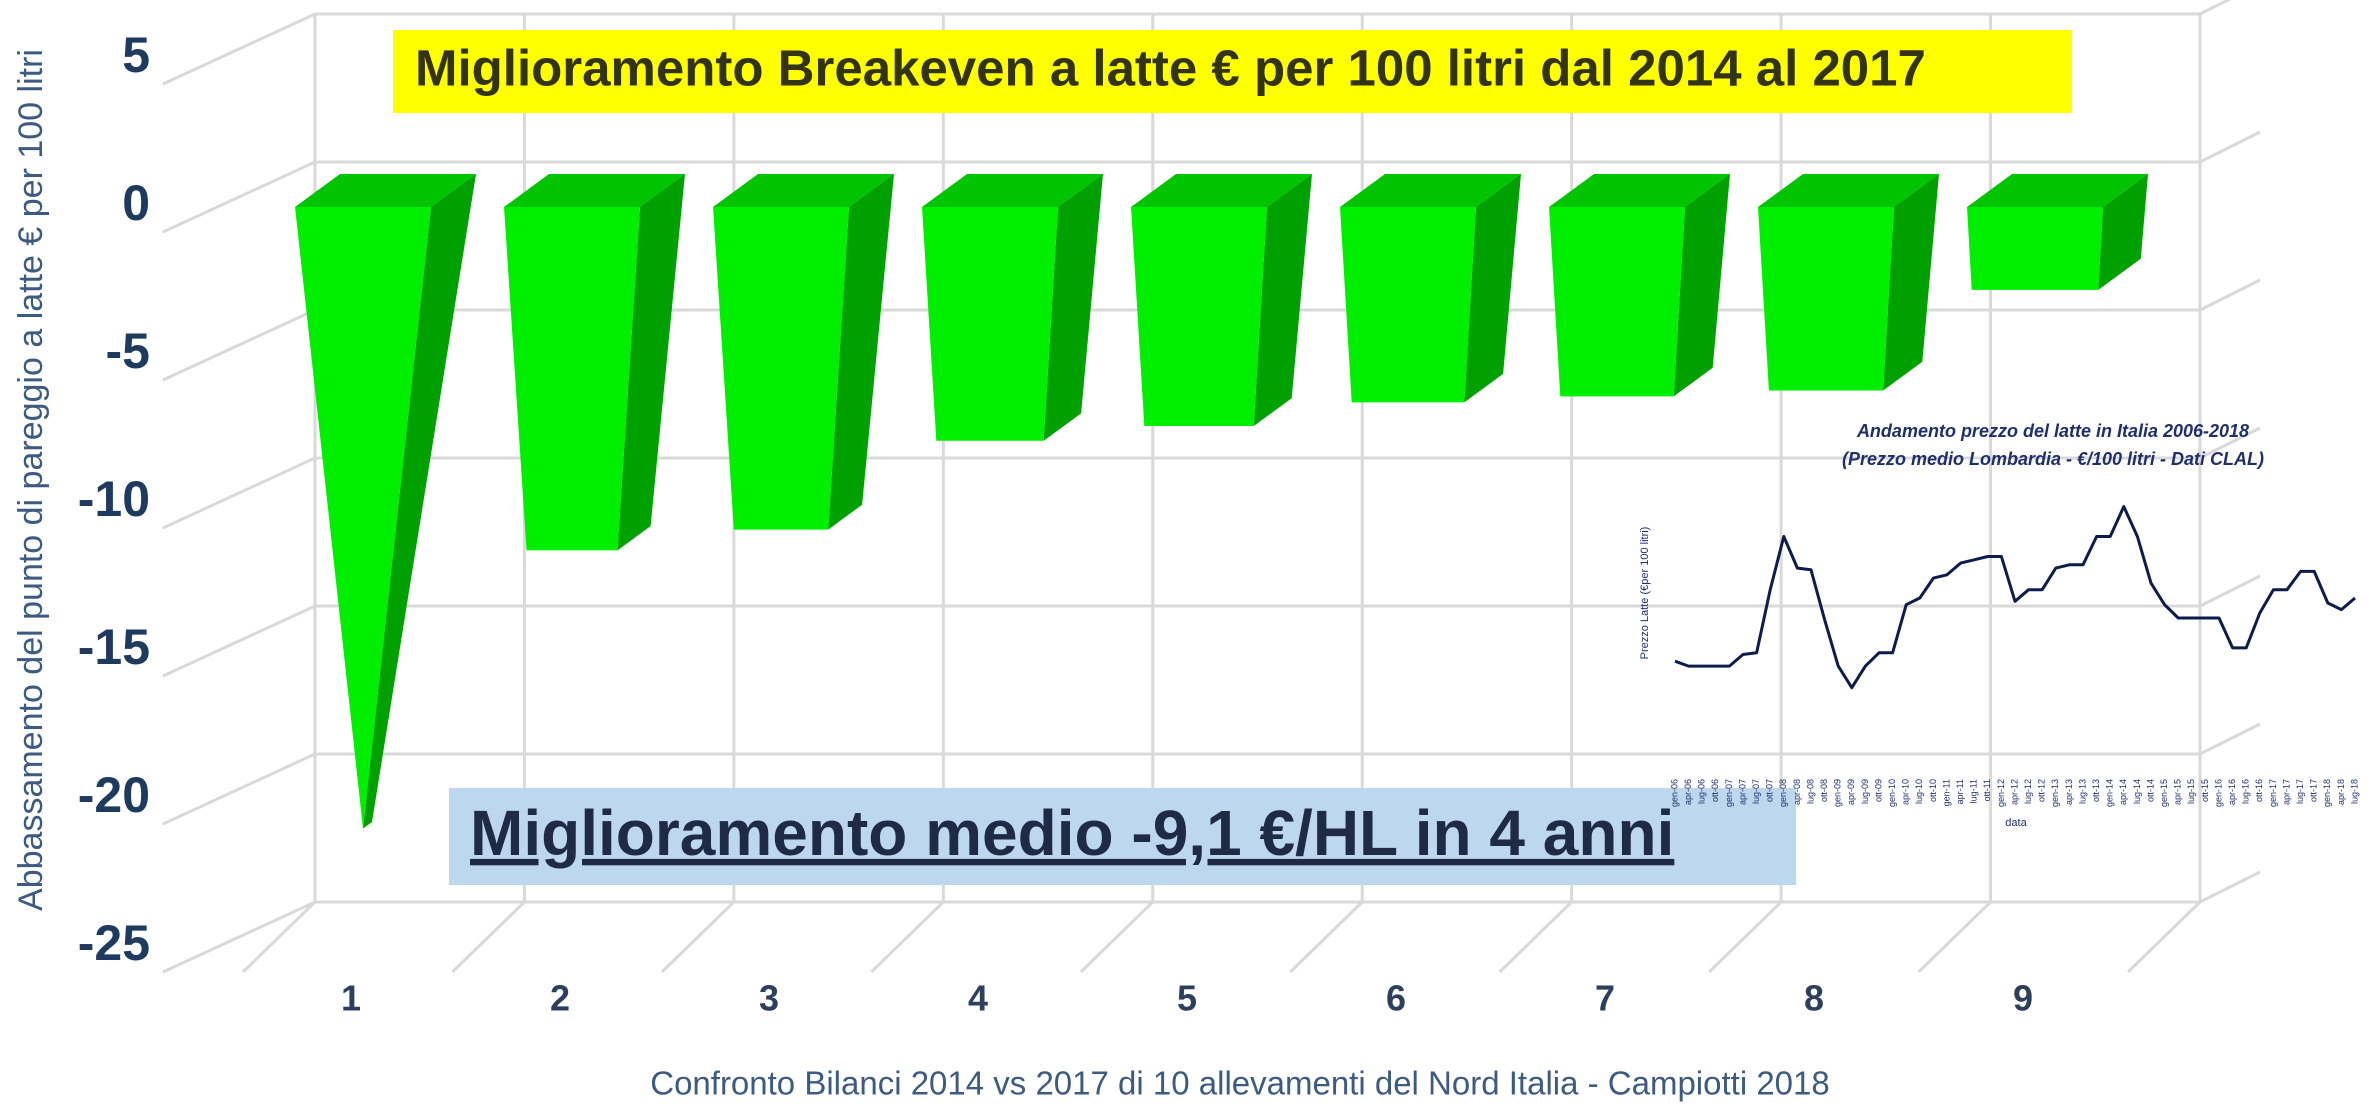 The height and width of the screenshot is (1105, 2371). Describe the element at coordinates (2069, 792) in the screenshot. I see `x-tick-label: apr-13` at that location.